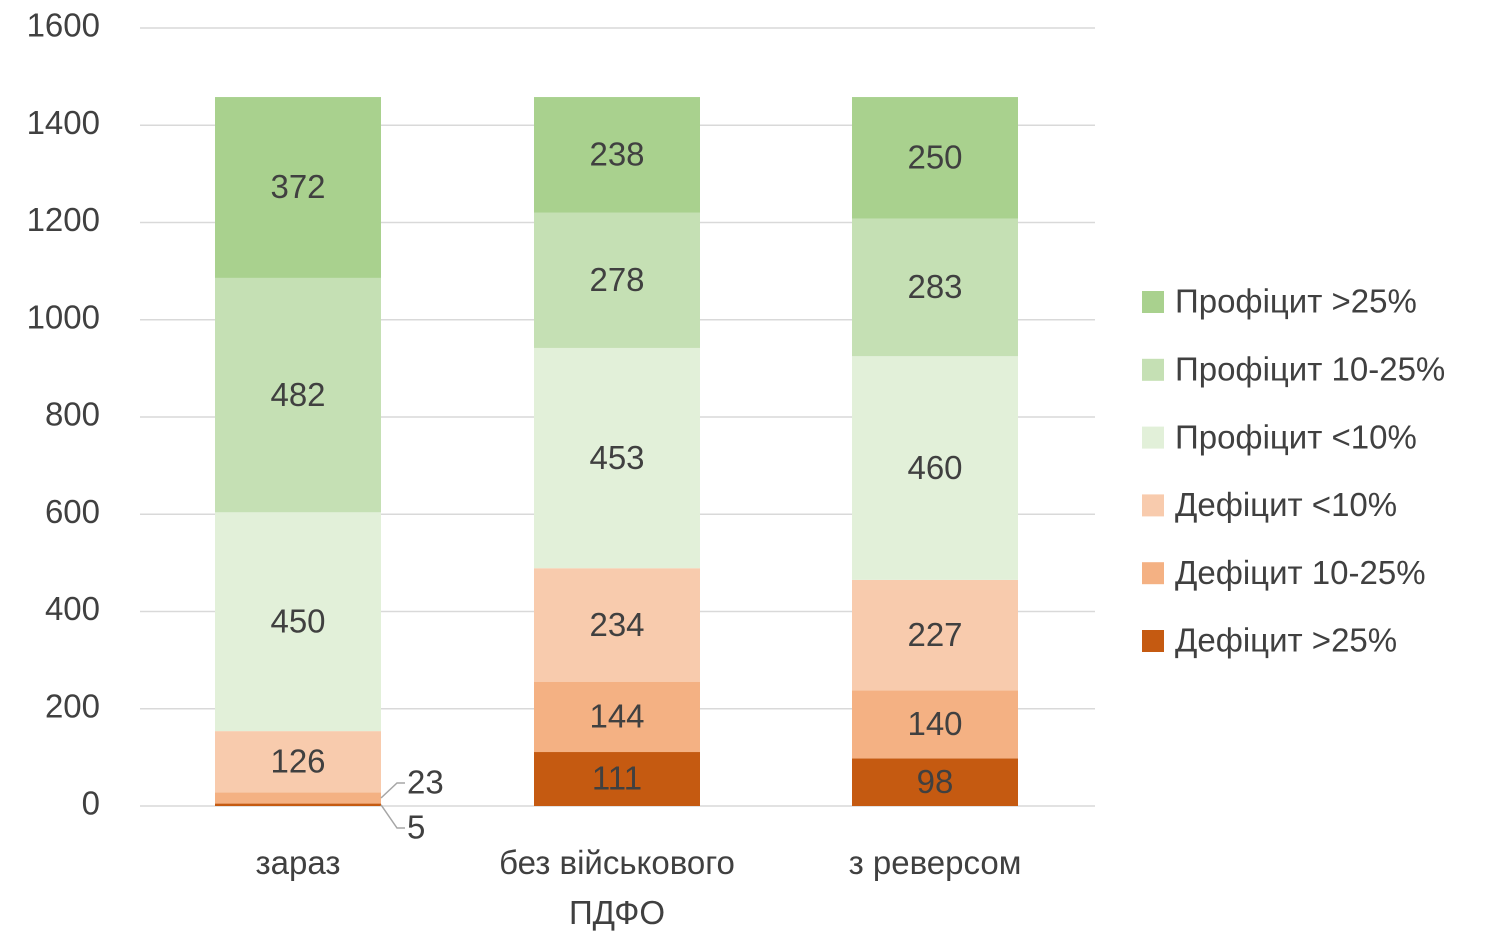 The image size is (1488, 933). What do you see at coordinates (63, 219) in the screenshot?
I see `y-tick-label: 1200` at bounding box center [63, 219].